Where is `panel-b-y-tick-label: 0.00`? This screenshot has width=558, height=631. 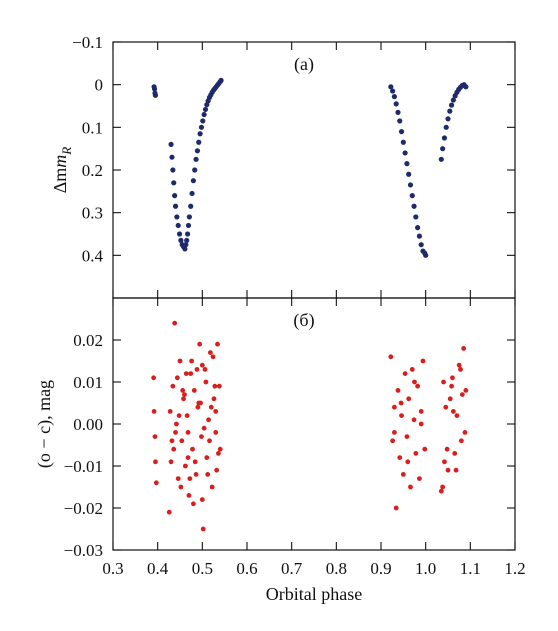
panel-b-y-tick-label: 0.00 is located at coordinates (88, 424).